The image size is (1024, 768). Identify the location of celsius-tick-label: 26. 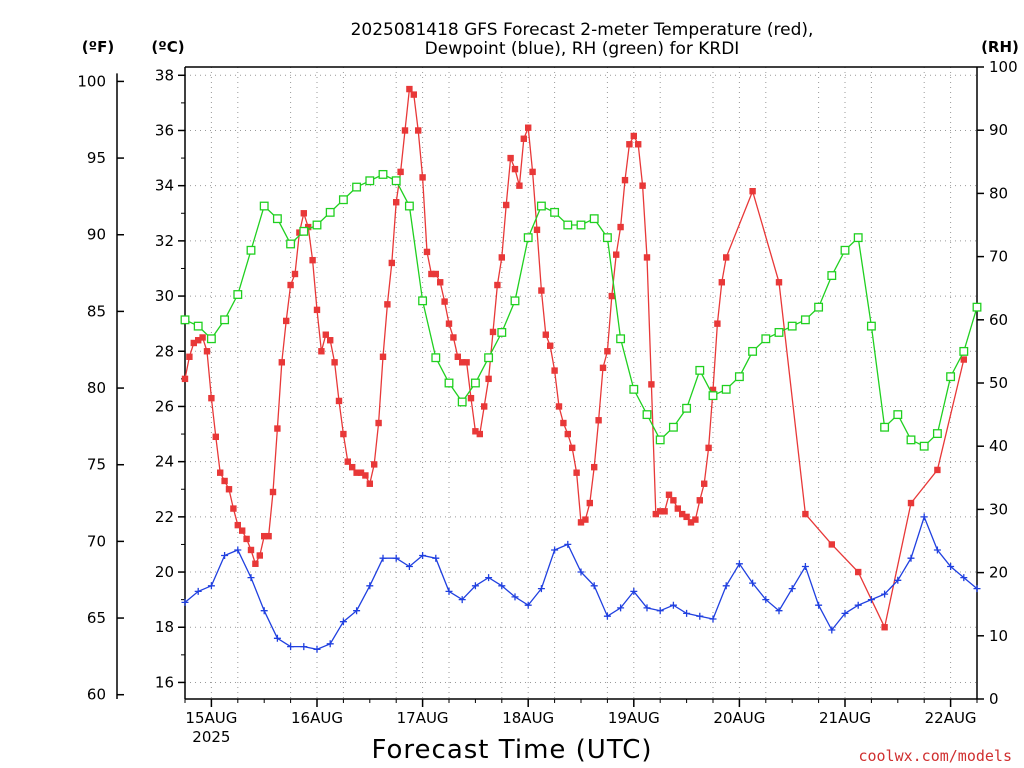
(164, 406).